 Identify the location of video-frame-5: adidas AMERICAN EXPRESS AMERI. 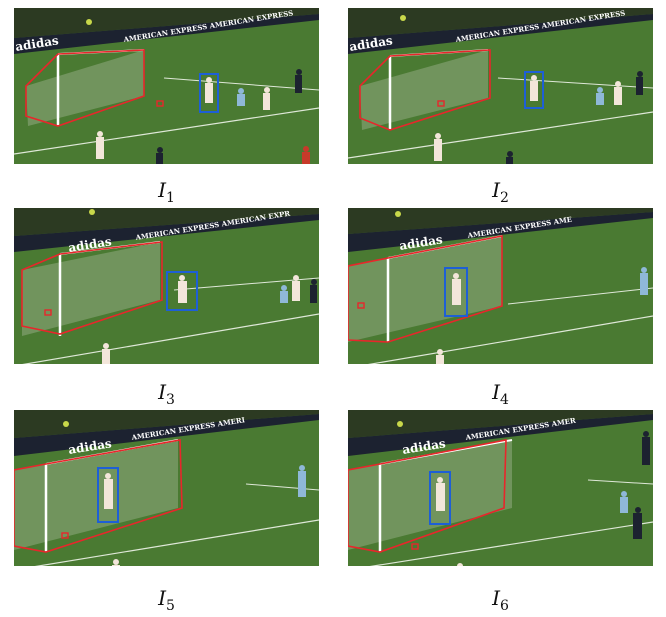
(166, 488).